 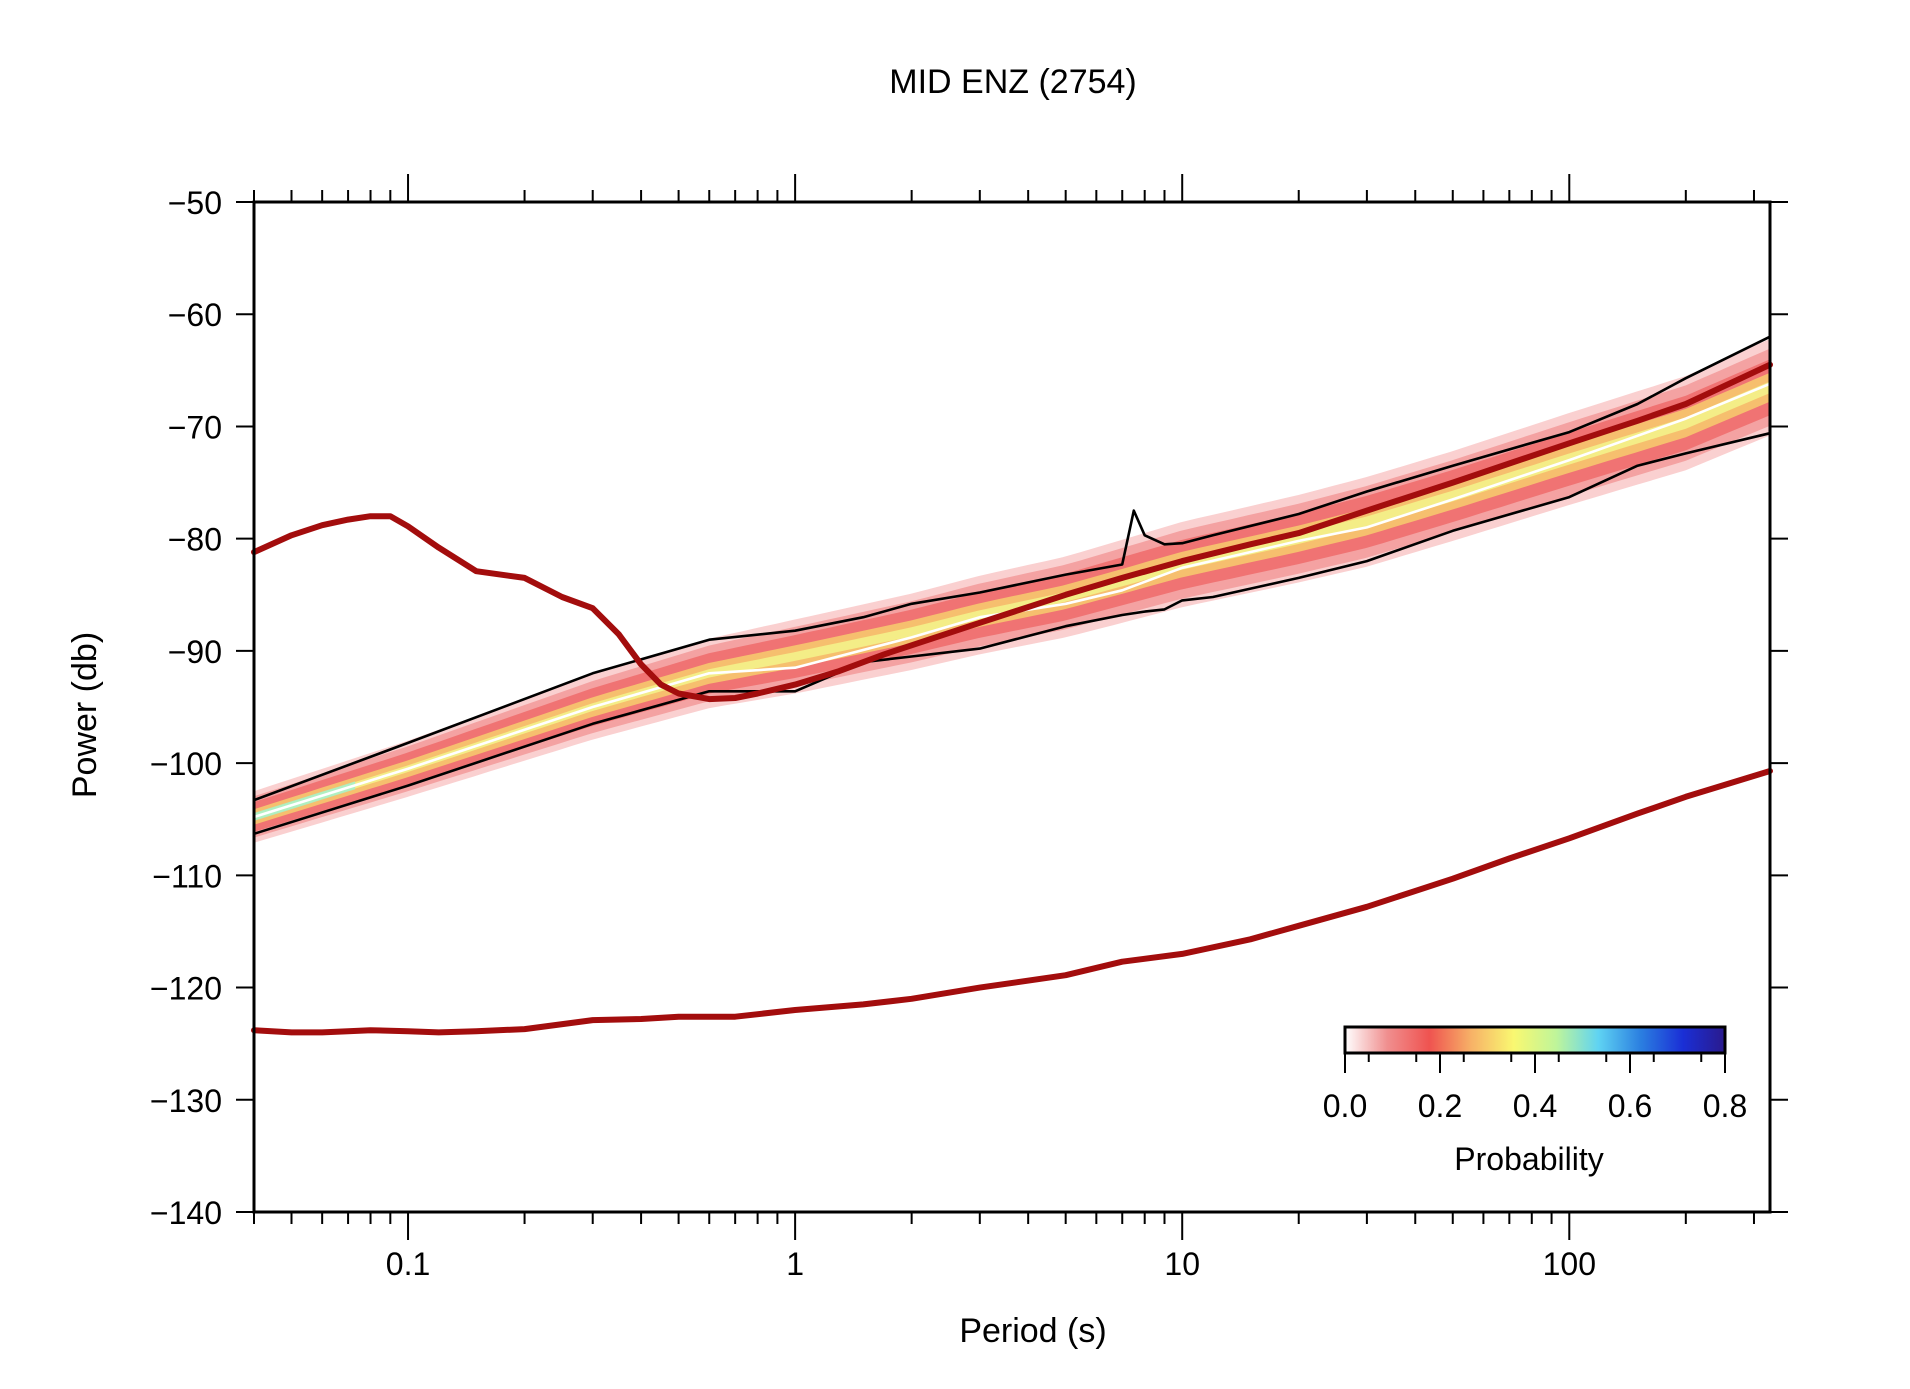 I want to click on colorbar-tick-label: 0.0, so click(x=1345, y=1106).